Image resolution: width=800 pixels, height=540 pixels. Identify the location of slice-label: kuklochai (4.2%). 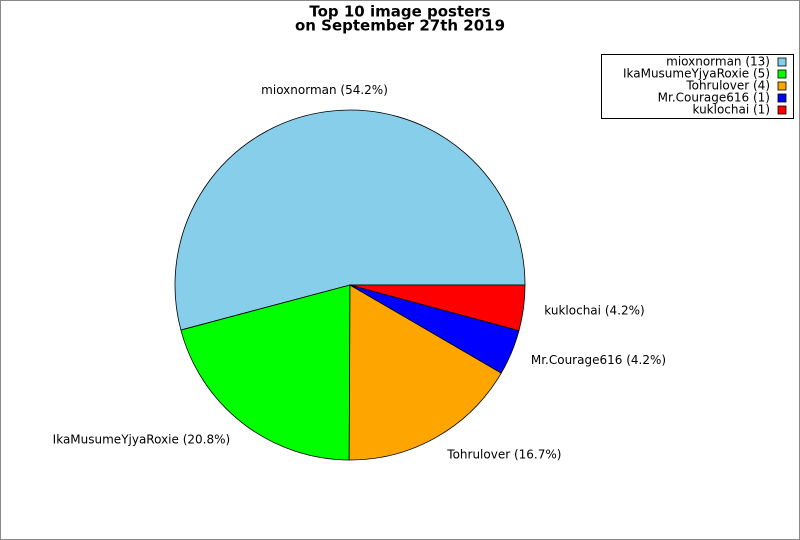
(594, 310).